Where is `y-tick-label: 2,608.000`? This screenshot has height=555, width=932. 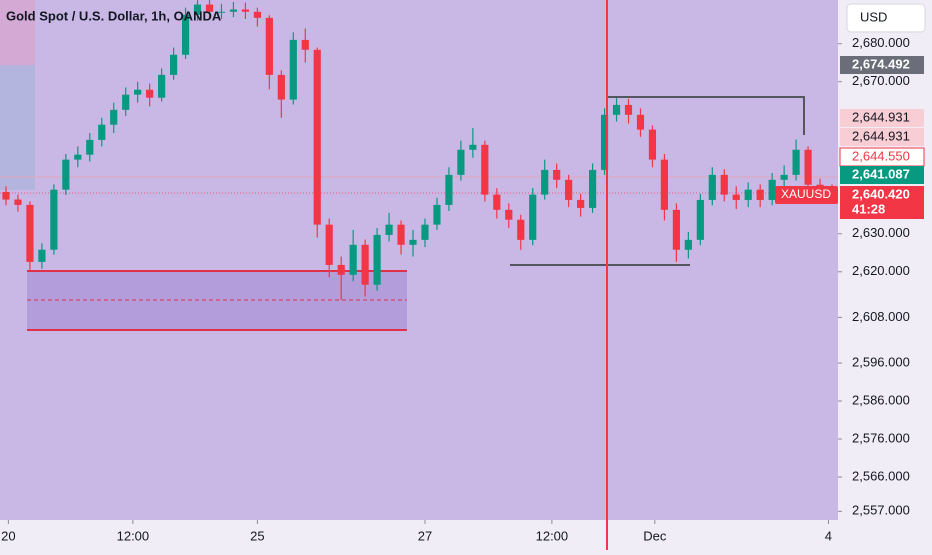 y-tick-label: 2,608.000 is located at coordinates (881, 316).